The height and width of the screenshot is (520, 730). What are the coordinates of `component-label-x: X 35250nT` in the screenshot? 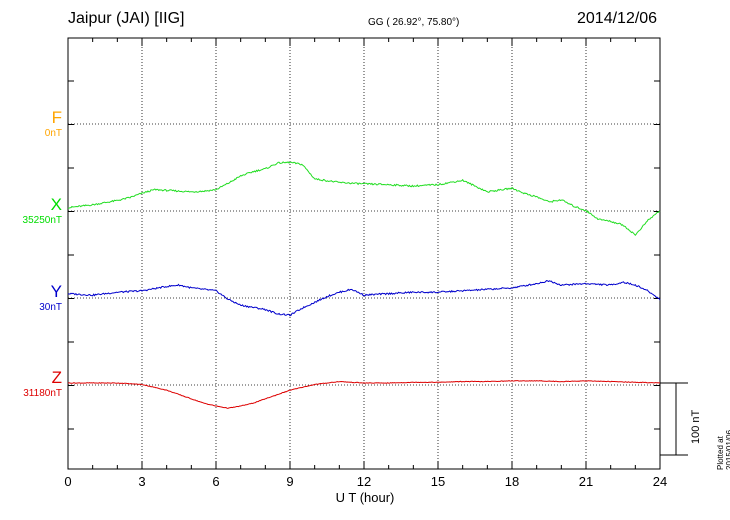 It's located at (32, 210).